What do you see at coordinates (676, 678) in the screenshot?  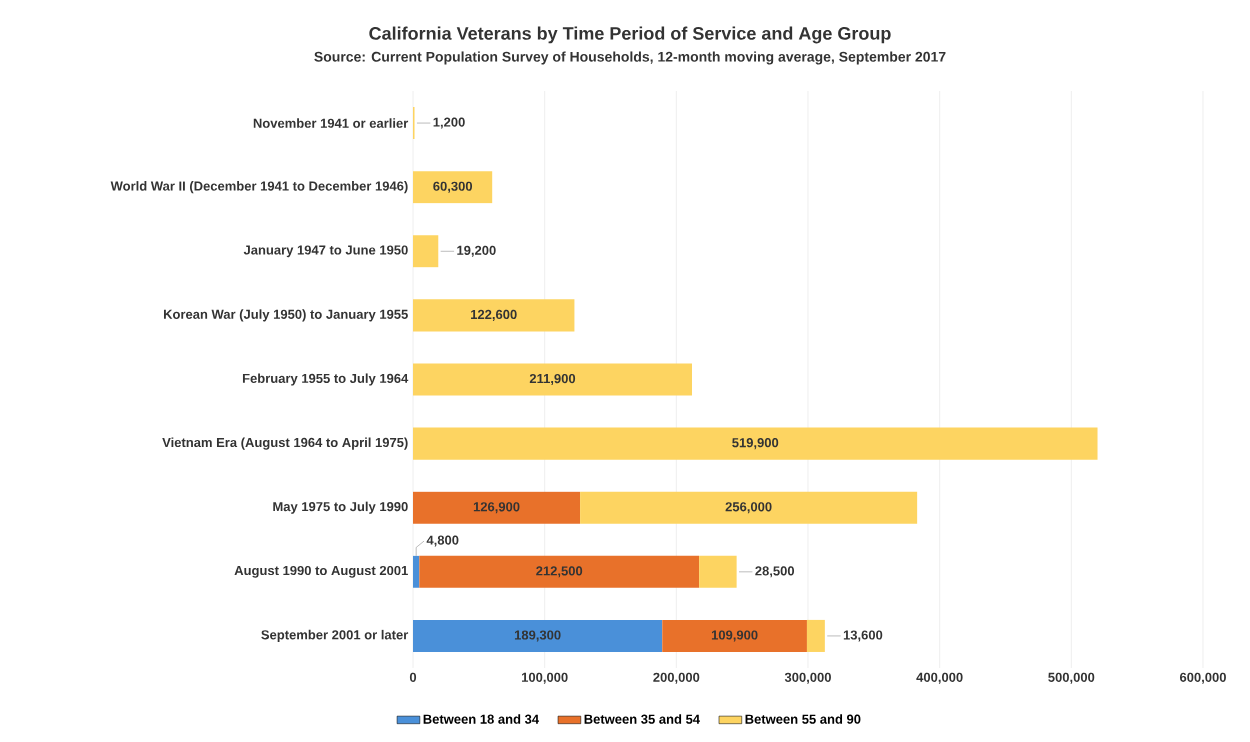 I see `x-tick-label: 200,000` at bounding box center [676, 678].